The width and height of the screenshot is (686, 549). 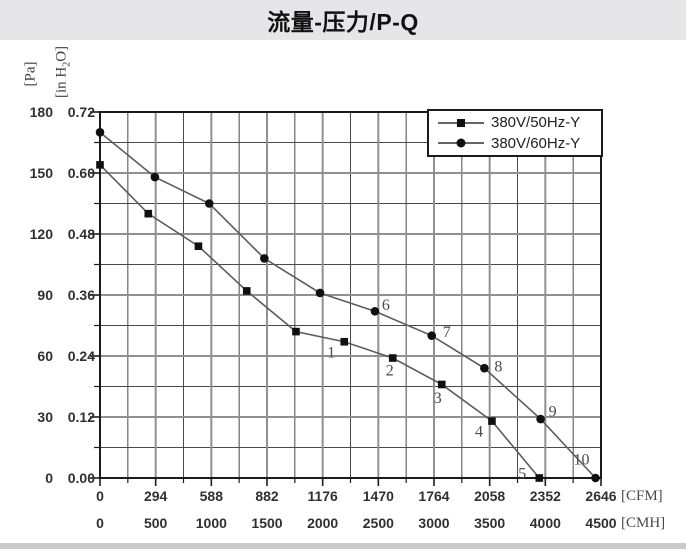 What do you see at coordinates (390, 371) in the screenshot?
I see `point-number-label: 2` at bounding box center [390, 371].